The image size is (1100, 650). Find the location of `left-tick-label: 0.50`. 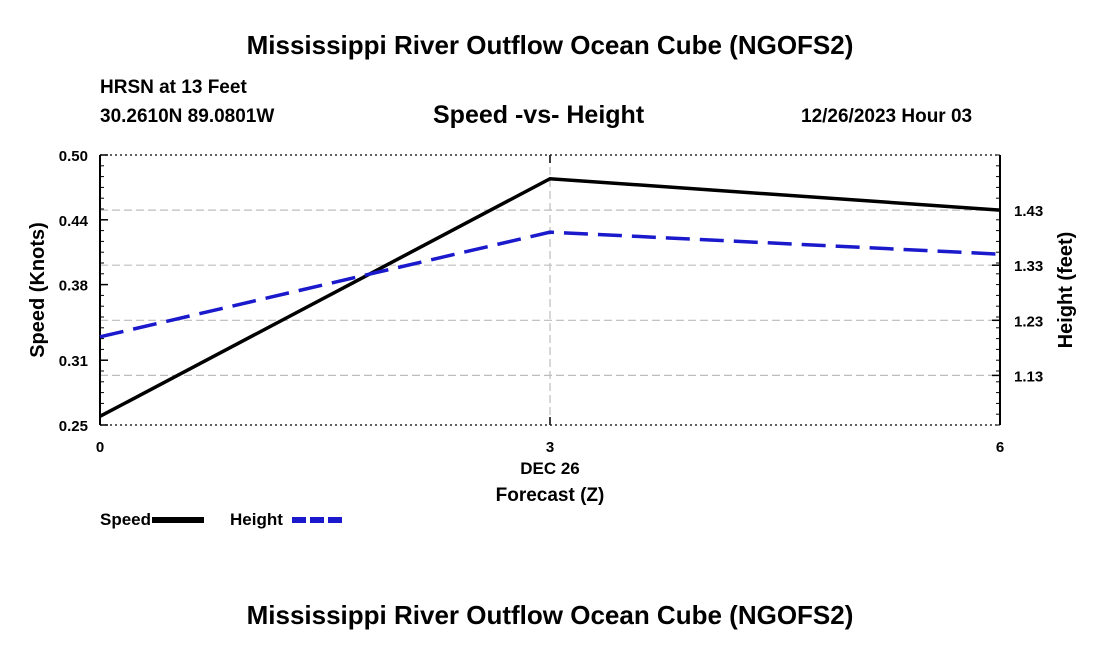

left-tick-label: 0.50 is located at coordinates (73, 156).